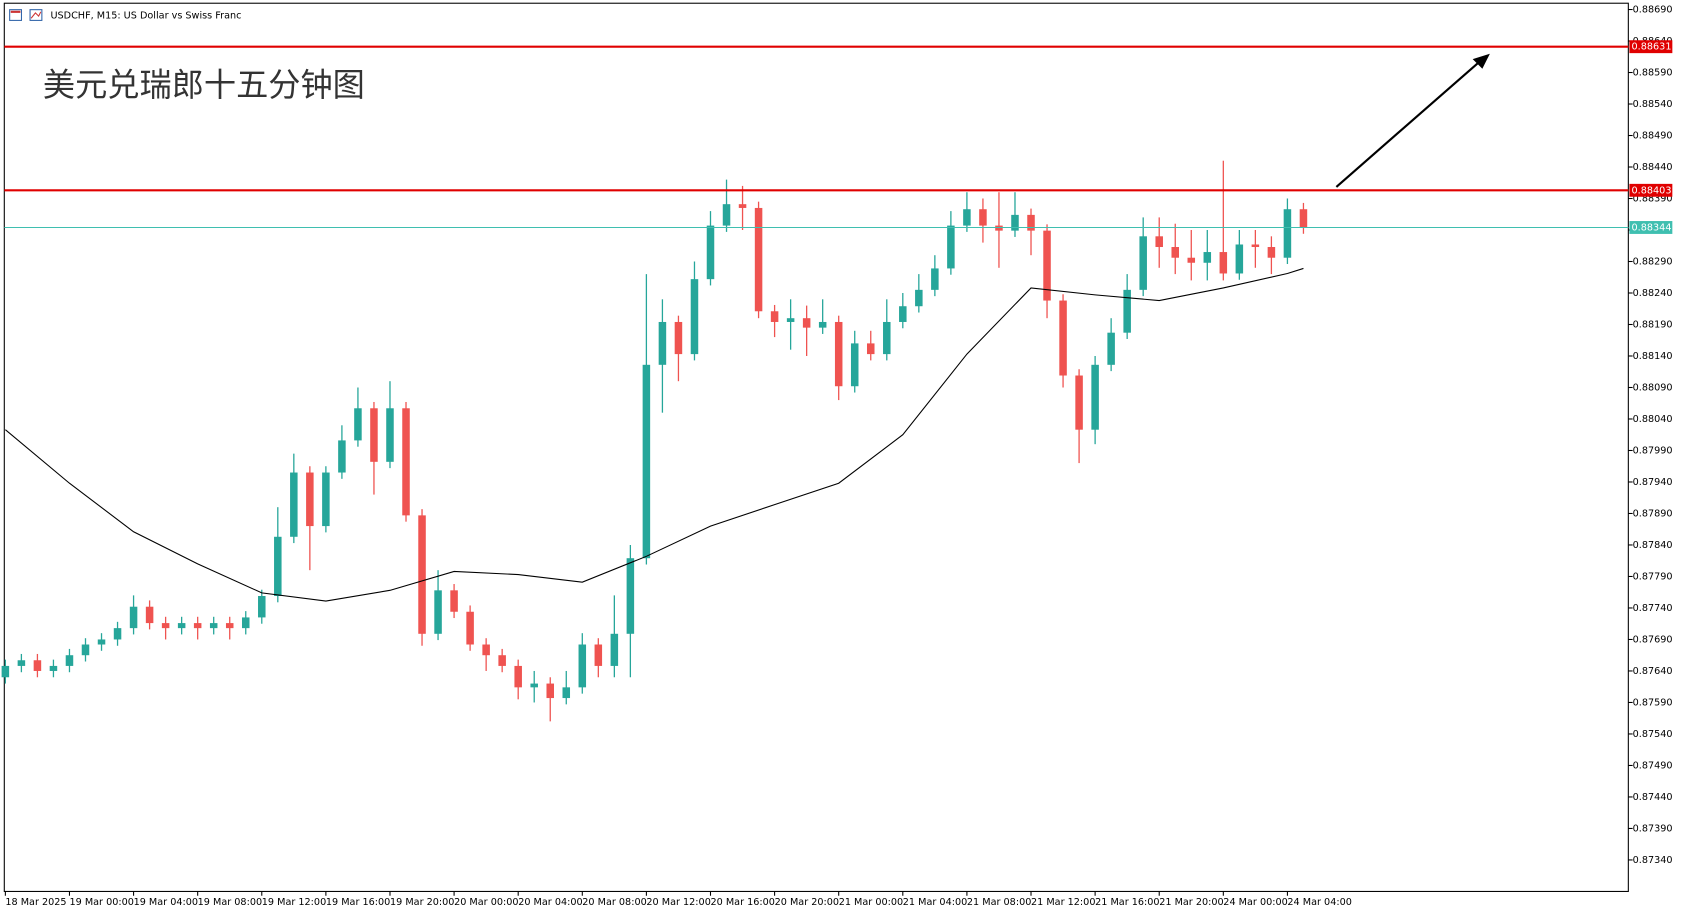 The width and height of the screenshot is (1682, 914). Describe the element at coordinates (1653, 356) in the screenshot. I see `y-tick-label: 0.88140` at that location.